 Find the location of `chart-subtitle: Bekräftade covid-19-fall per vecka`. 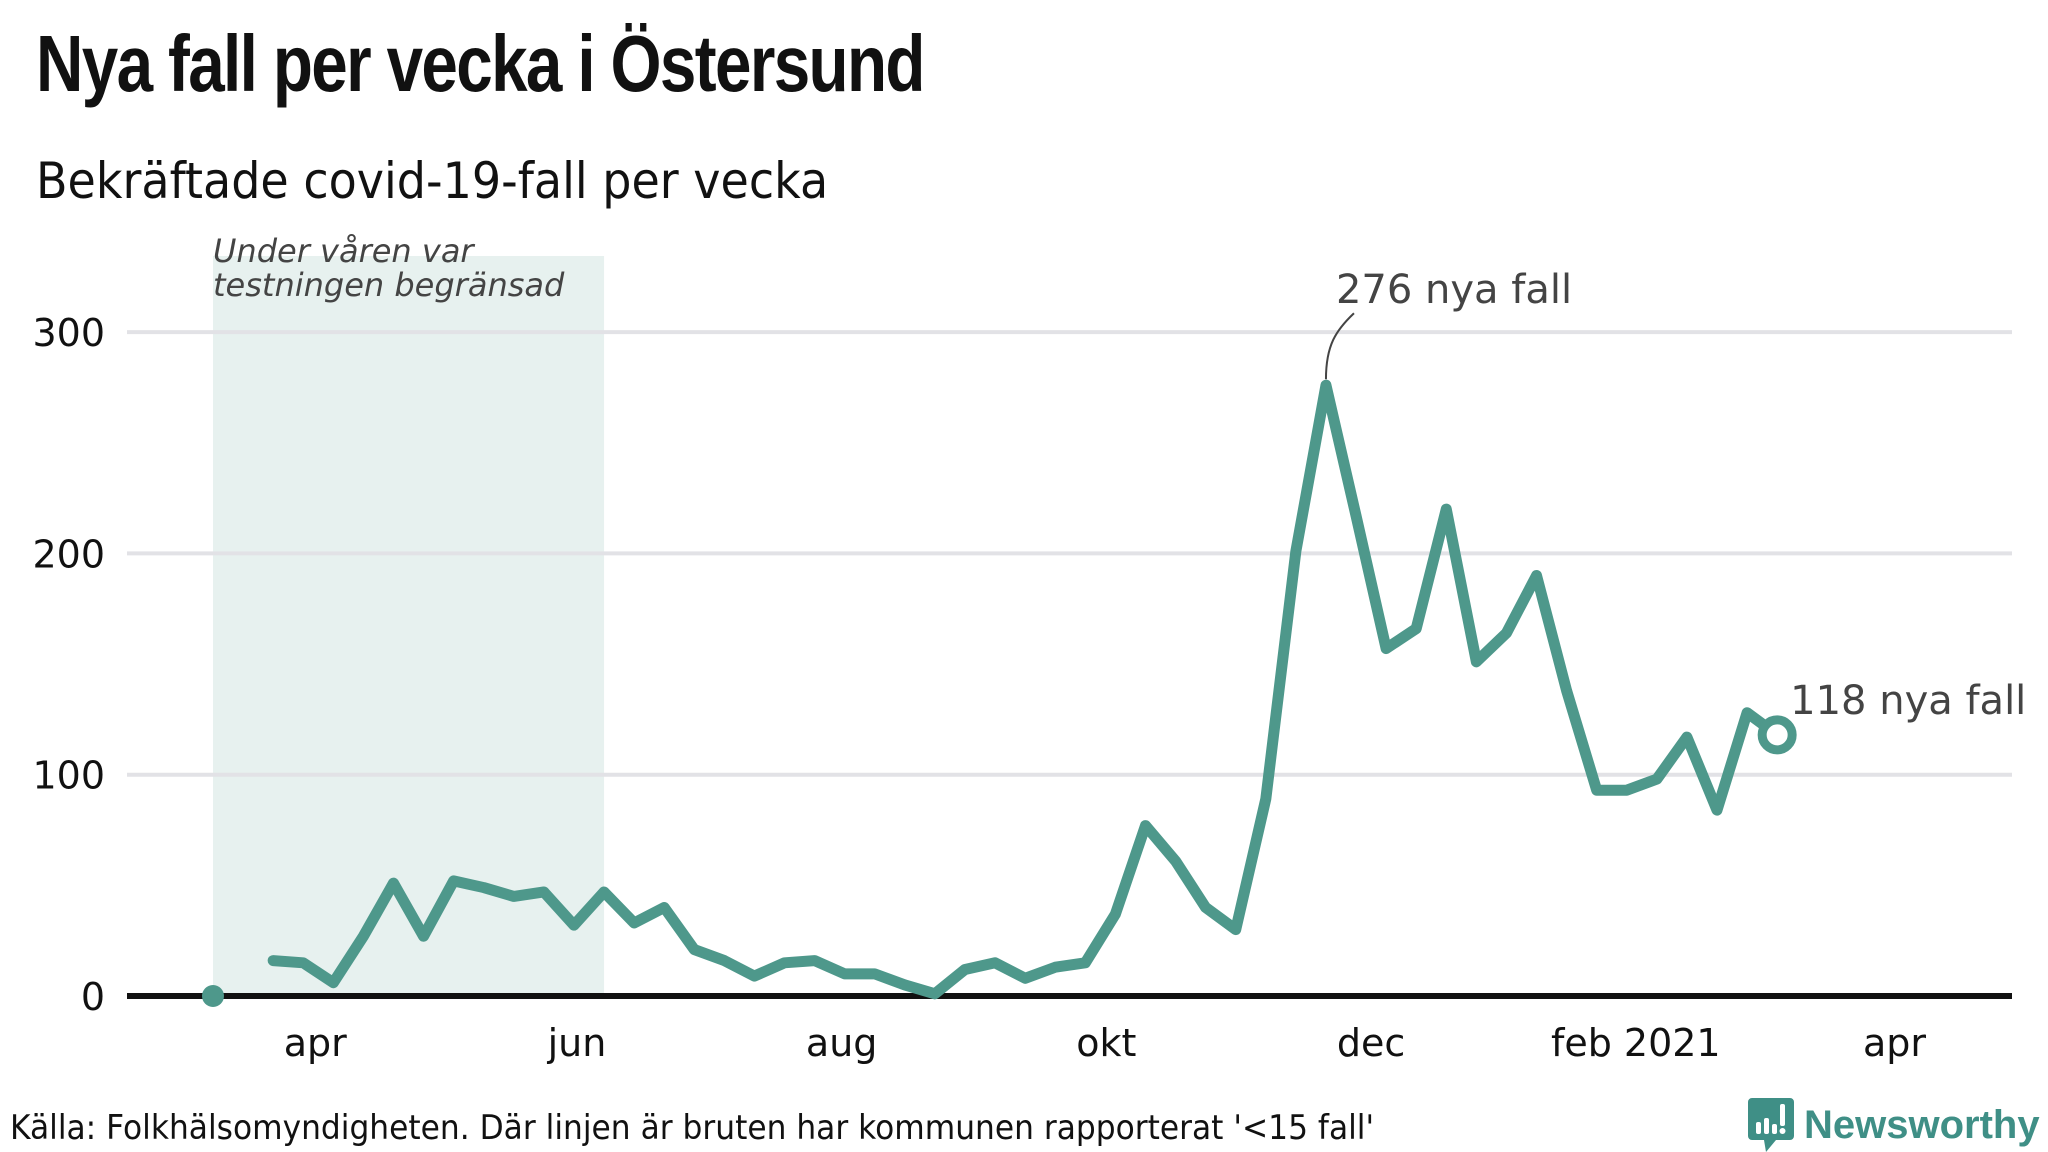

chart-subtitle: Bekräftade covid-19-fall per vecka is located at coordinates (432, 181).